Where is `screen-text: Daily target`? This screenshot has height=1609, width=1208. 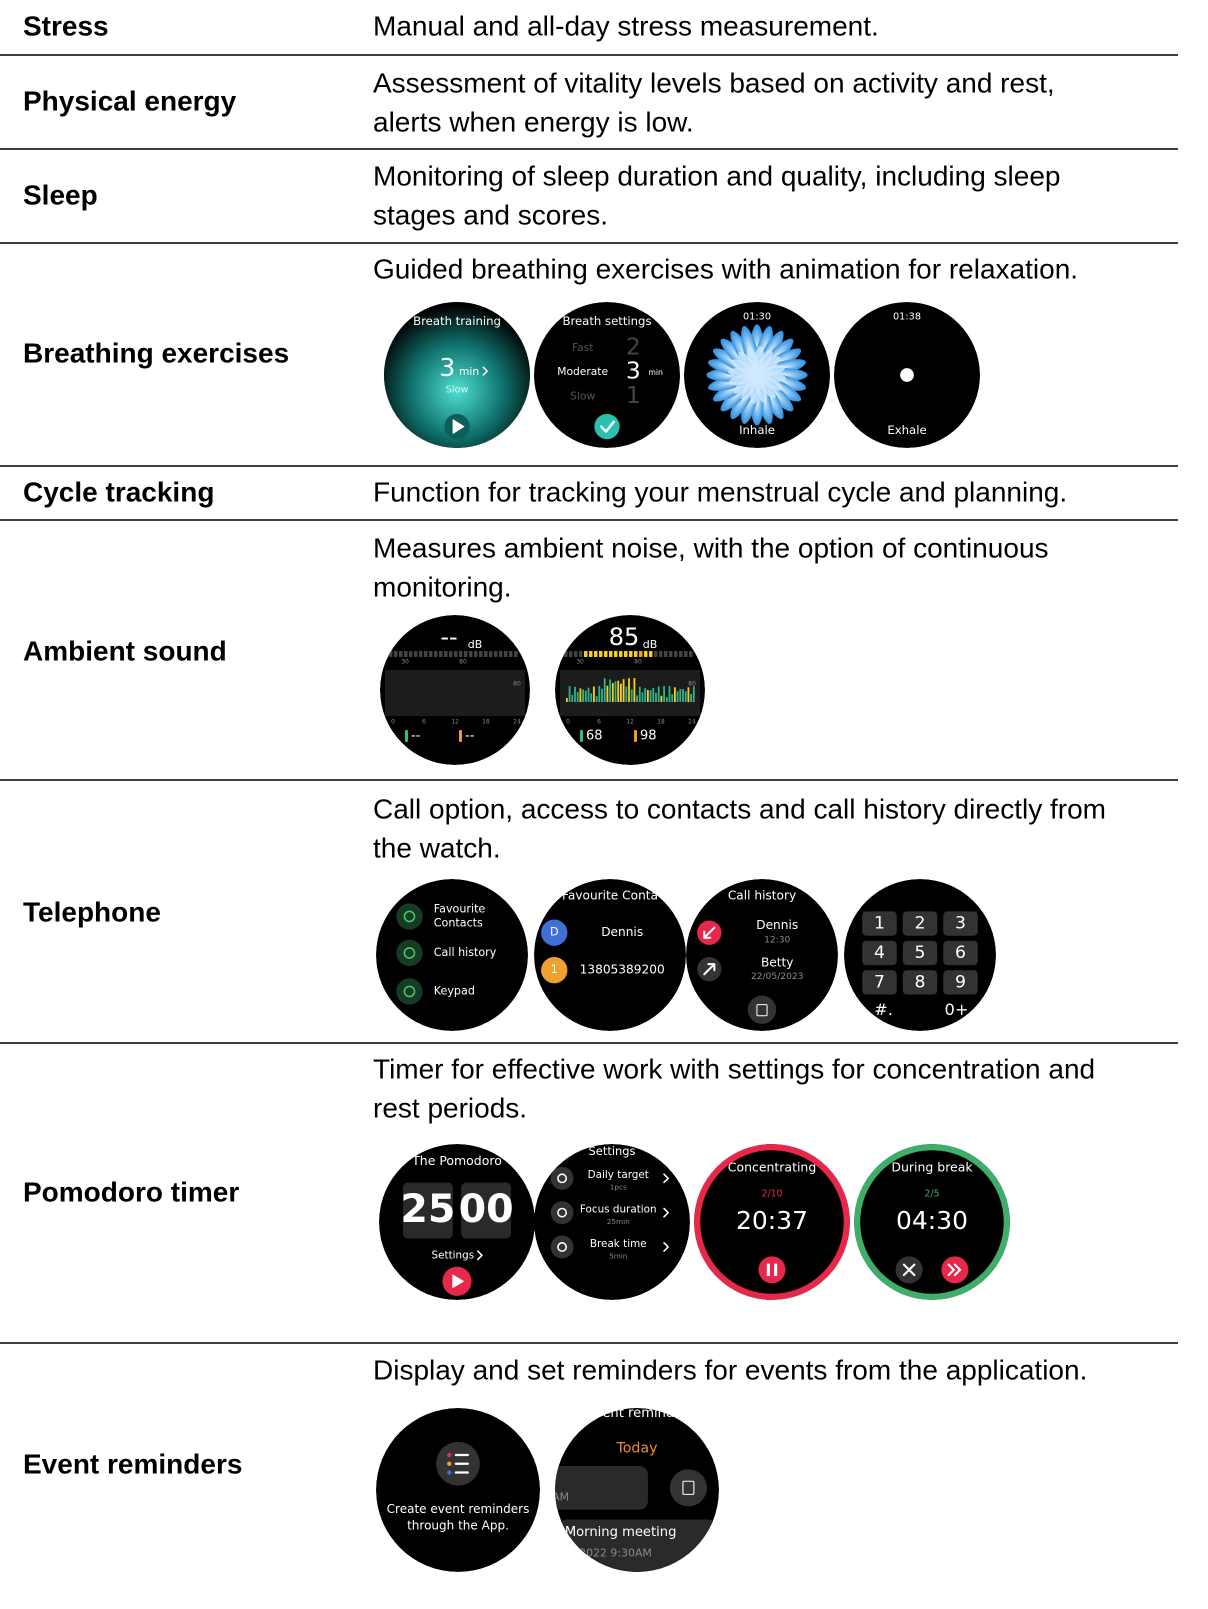
screen-text: Daily target is located at coordinates (618, 1175).